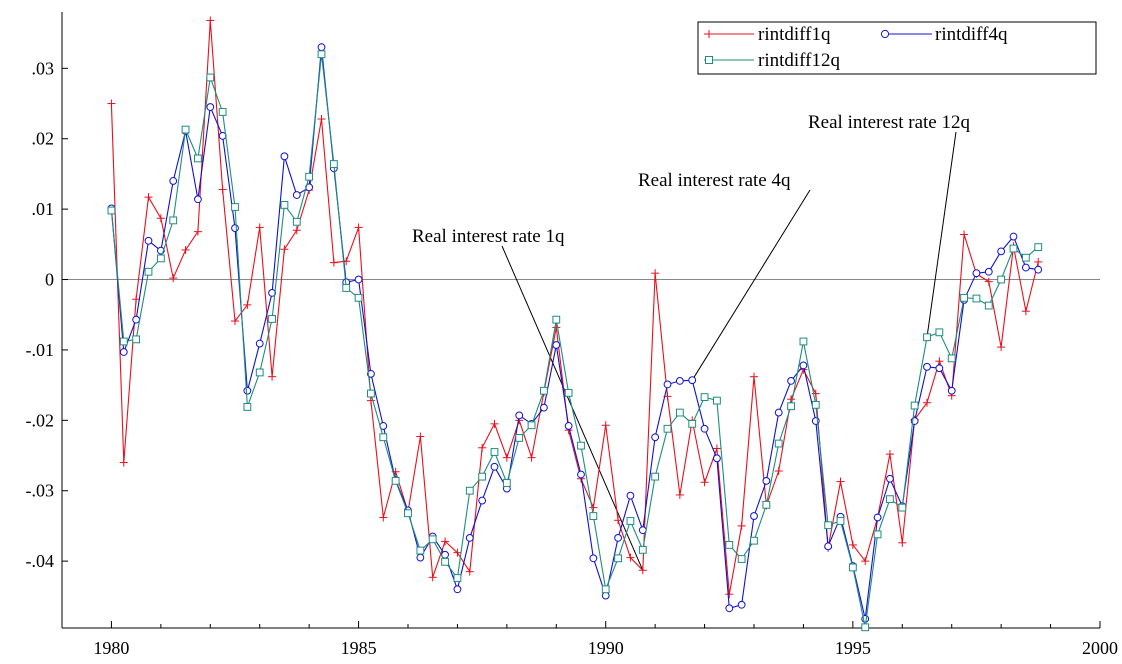 This screenshot has height=664, width=1122. I want to click on legend-label: rintdiff1q, so click(794, 34).